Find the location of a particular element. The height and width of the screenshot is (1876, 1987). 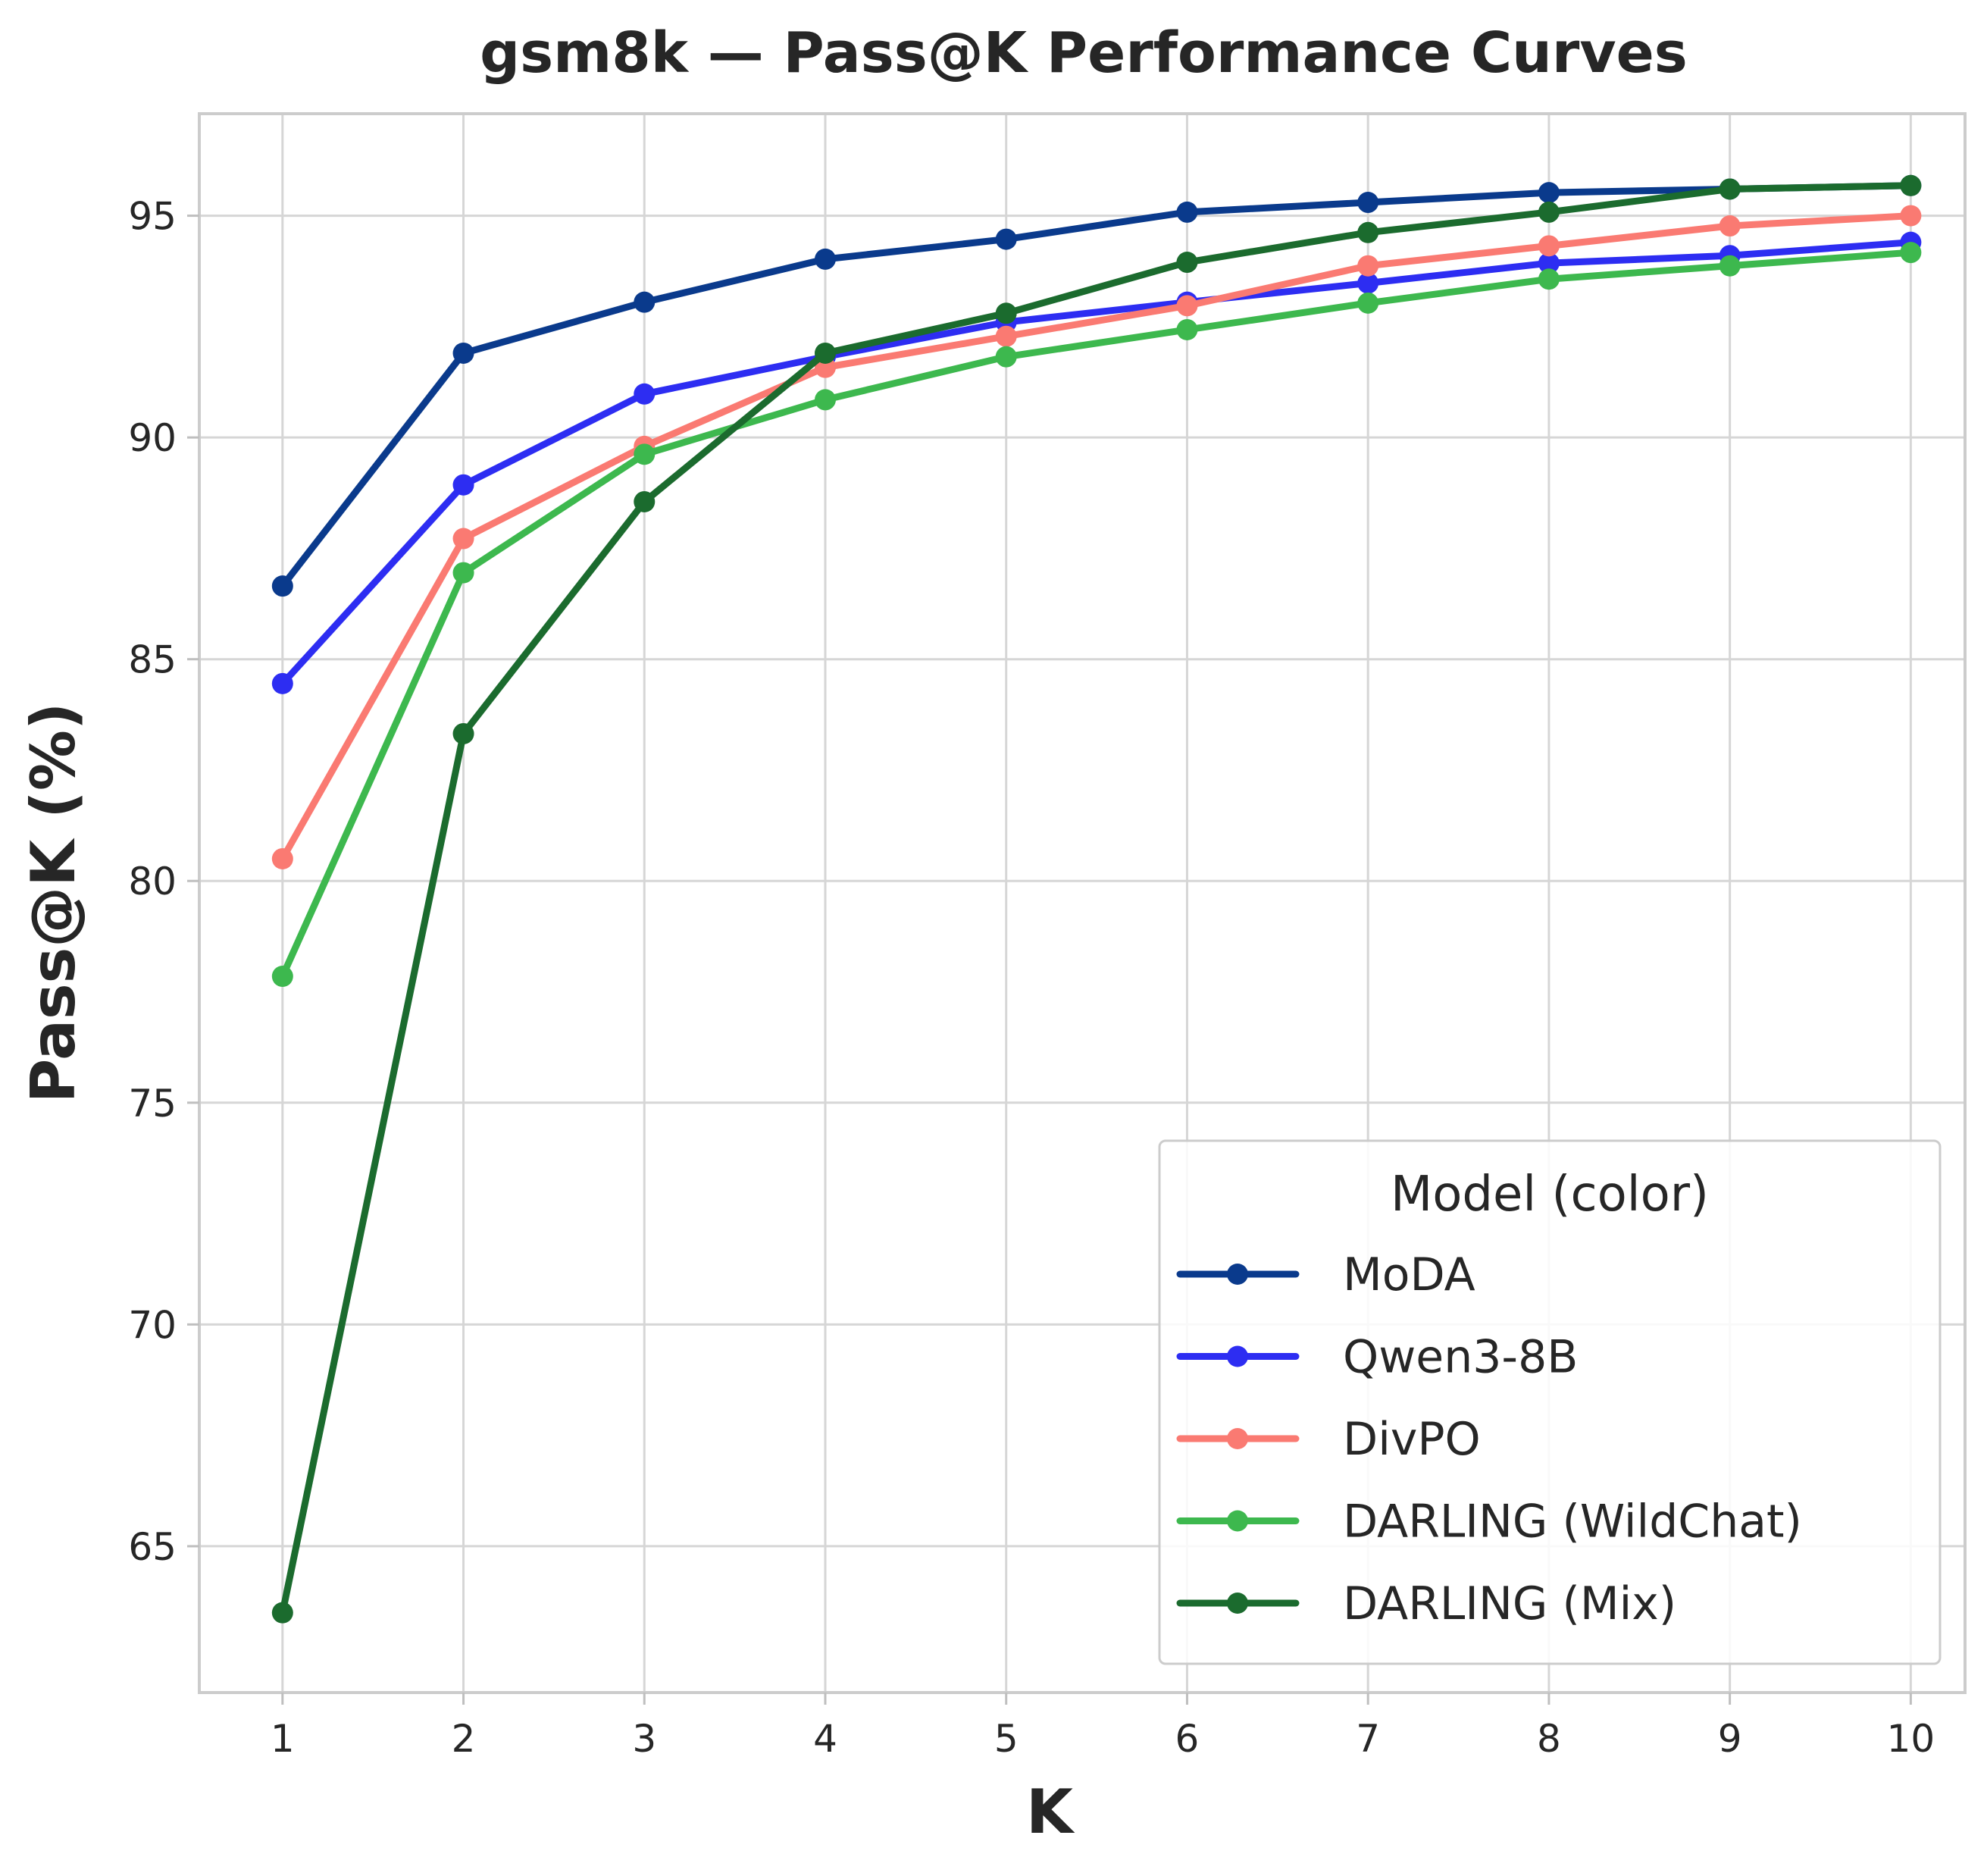

y-tick-label: 65 is located at coordinates (152, 1547).